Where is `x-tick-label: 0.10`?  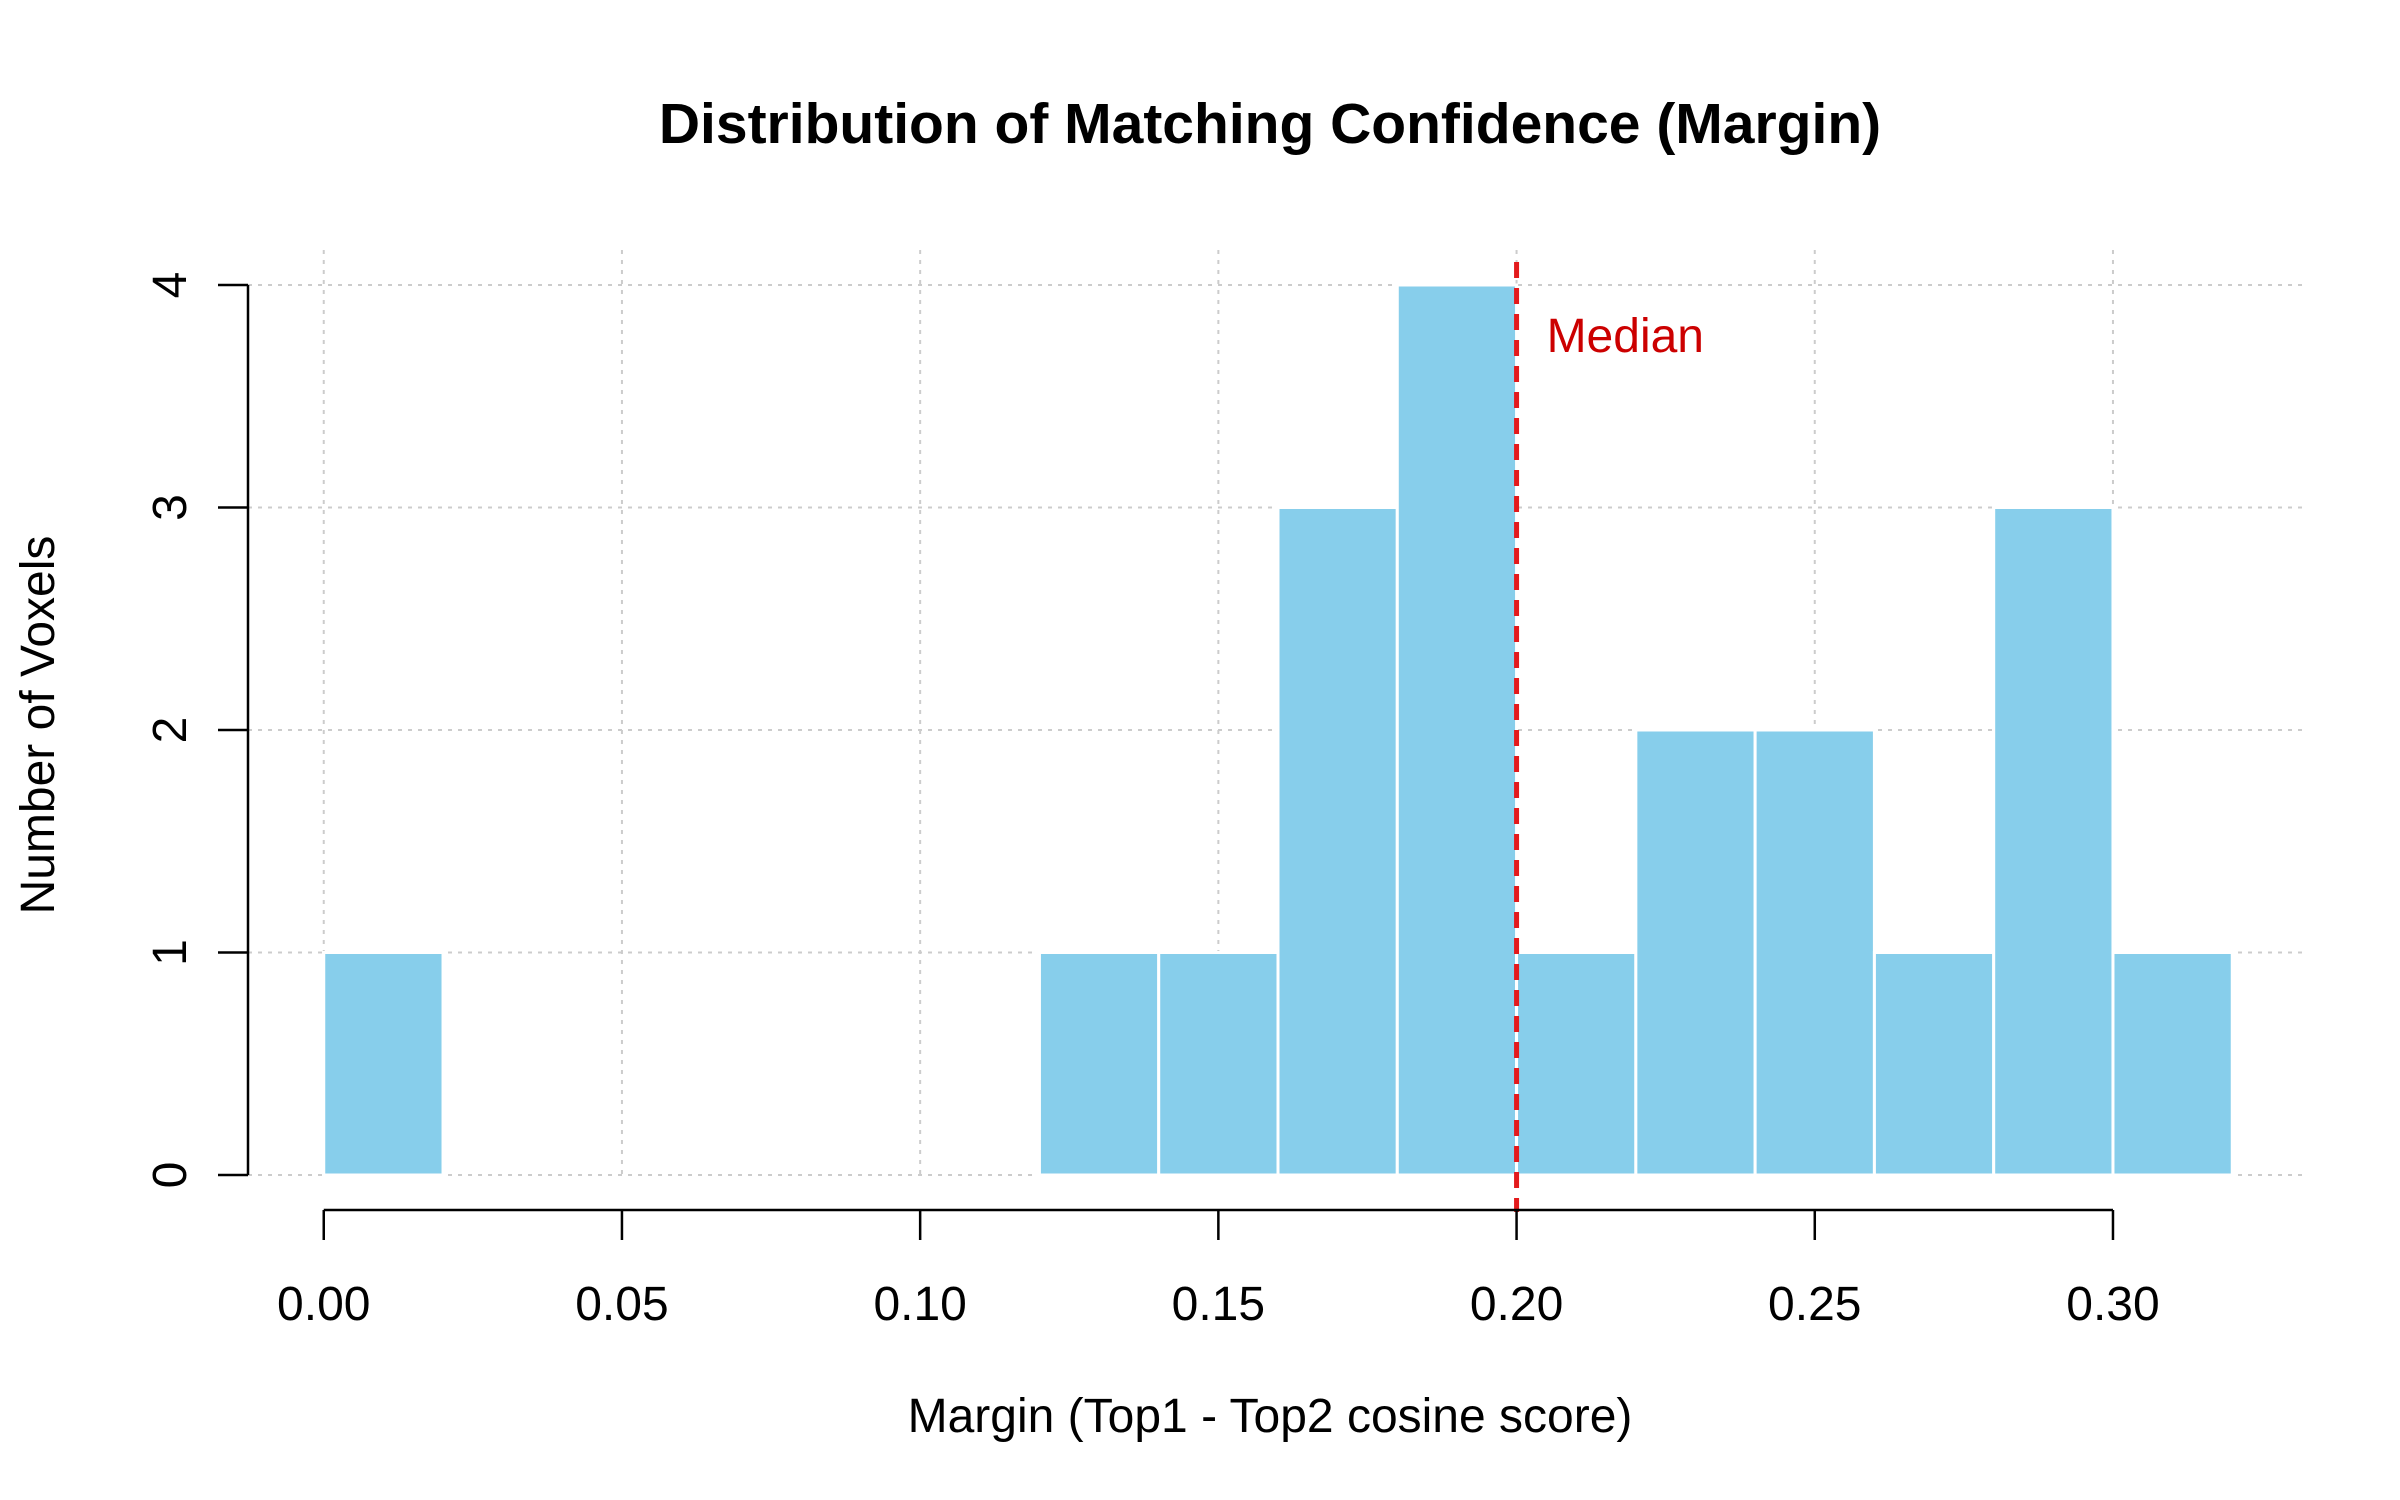
x-tick-label: 0.10 is located at coordinates (919, 1304).